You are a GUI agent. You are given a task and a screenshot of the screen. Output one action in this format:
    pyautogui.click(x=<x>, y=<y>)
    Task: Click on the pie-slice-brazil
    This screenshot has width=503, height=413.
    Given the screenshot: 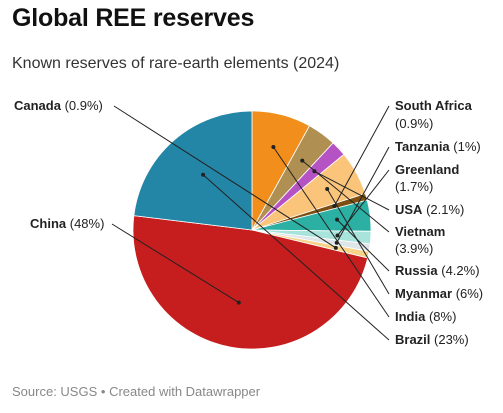 What is the action you would take?
    pyautogui.click(x=193, y=170)
    